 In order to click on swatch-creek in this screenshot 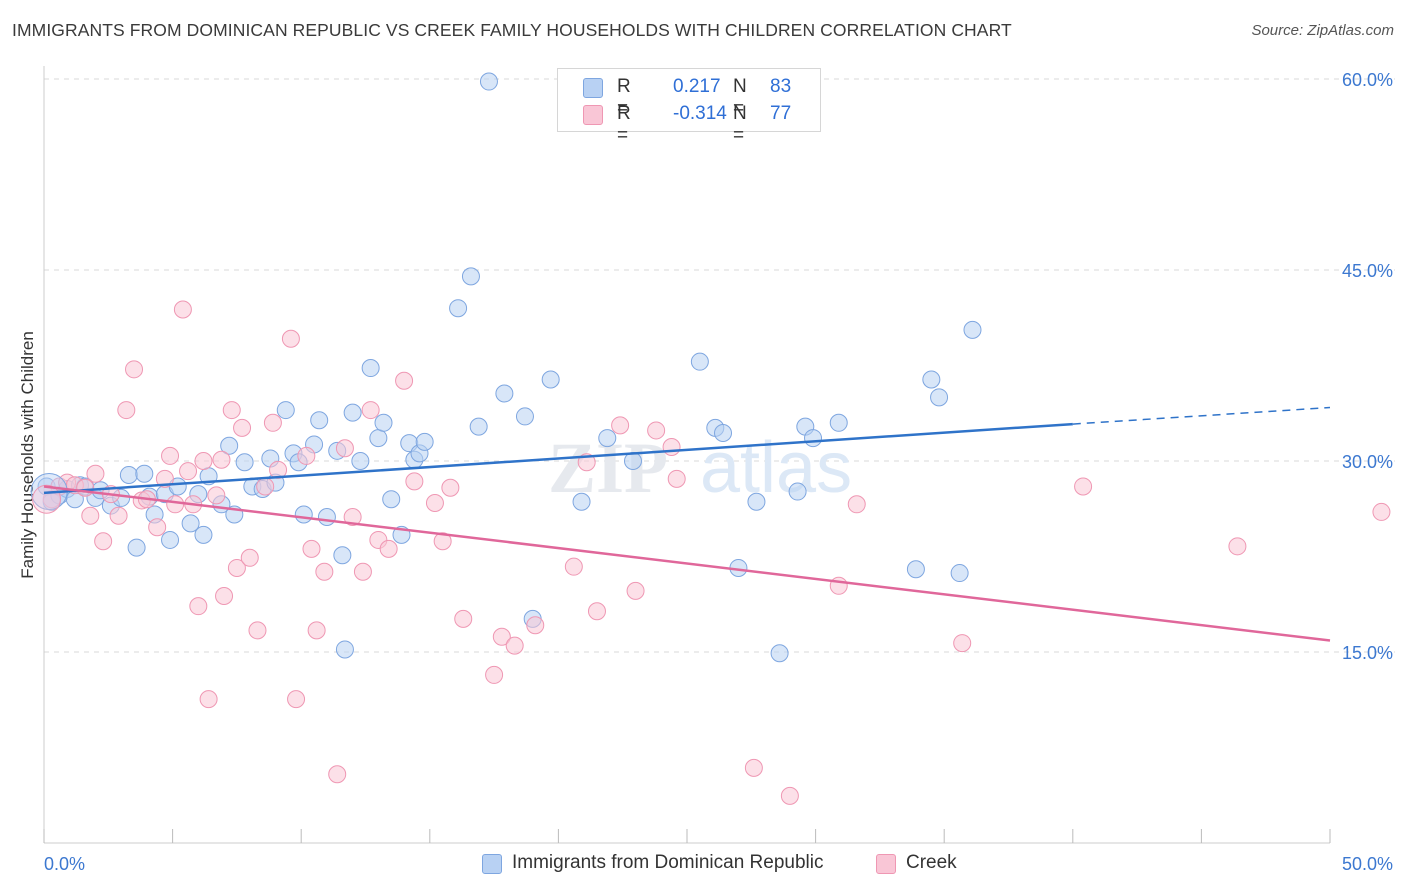, I will do `click(593, 115)`.